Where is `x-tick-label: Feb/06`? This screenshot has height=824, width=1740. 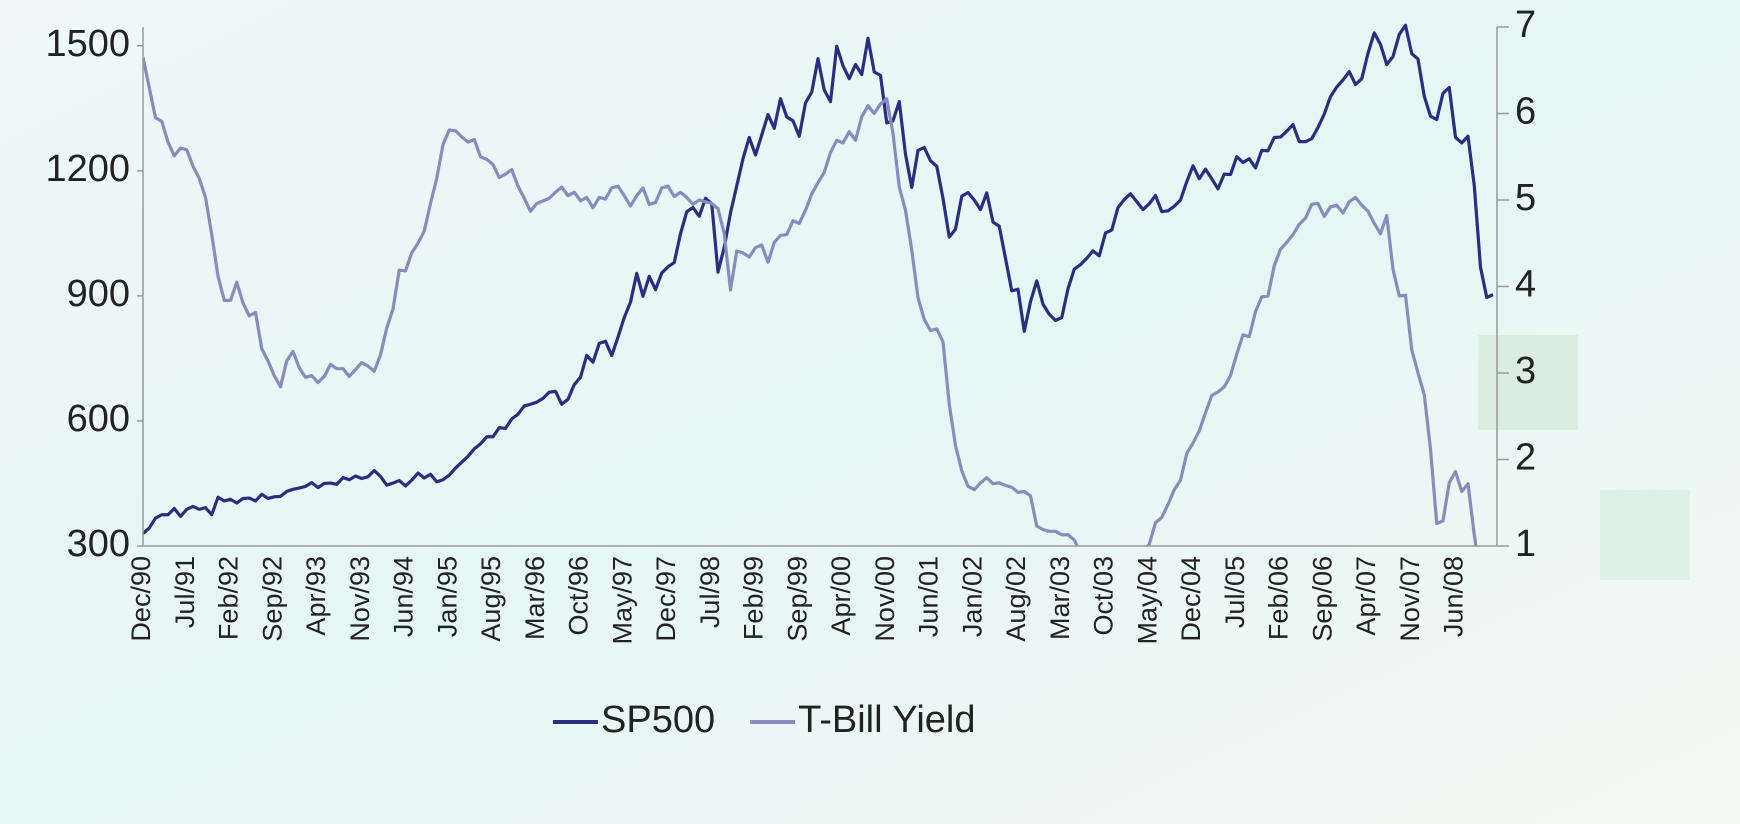
x-tick-label: Feb/06 is located at coordinates (1279, 598).